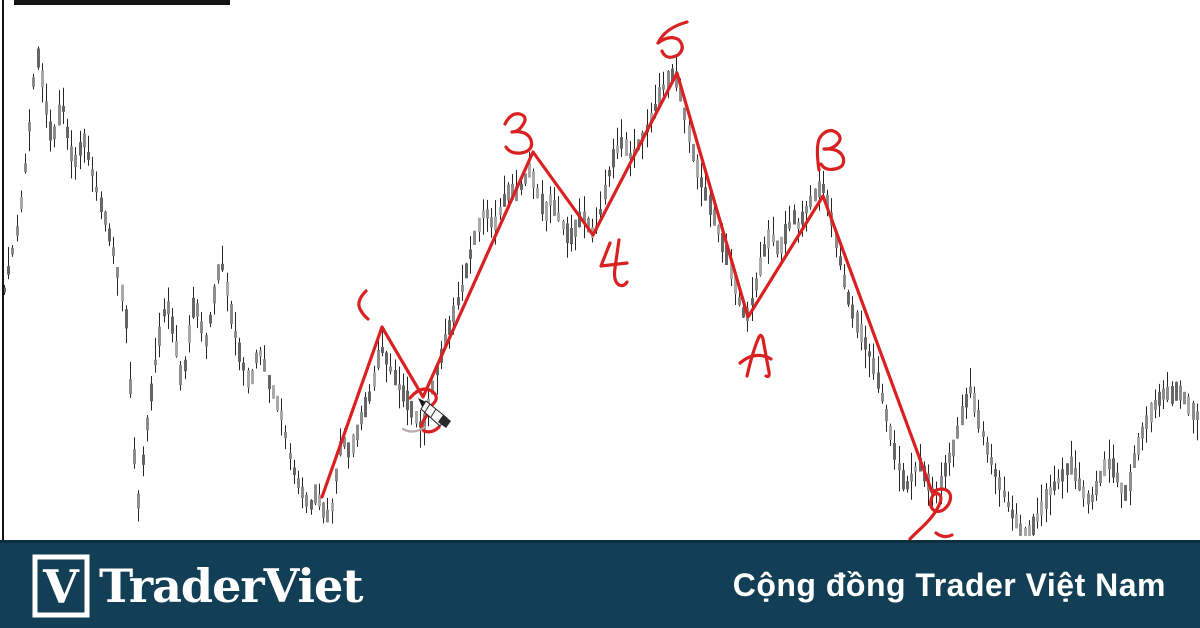  I want to click on wave-end-dash, so click(944, 535).